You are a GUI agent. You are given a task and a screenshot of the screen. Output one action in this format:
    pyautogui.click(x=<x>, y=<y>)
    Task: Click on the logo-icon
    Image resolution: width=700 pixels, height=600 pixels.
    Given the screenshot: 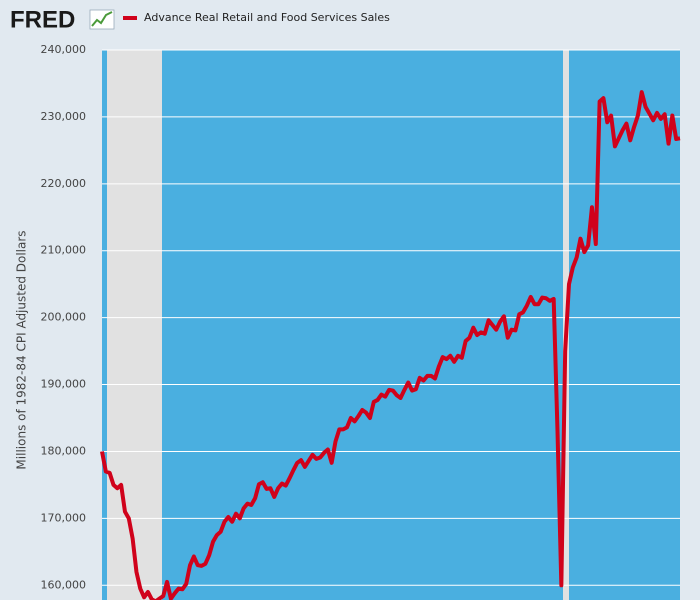 What is the action you would take?
    pyautogui.click(x=102, y=19)
    